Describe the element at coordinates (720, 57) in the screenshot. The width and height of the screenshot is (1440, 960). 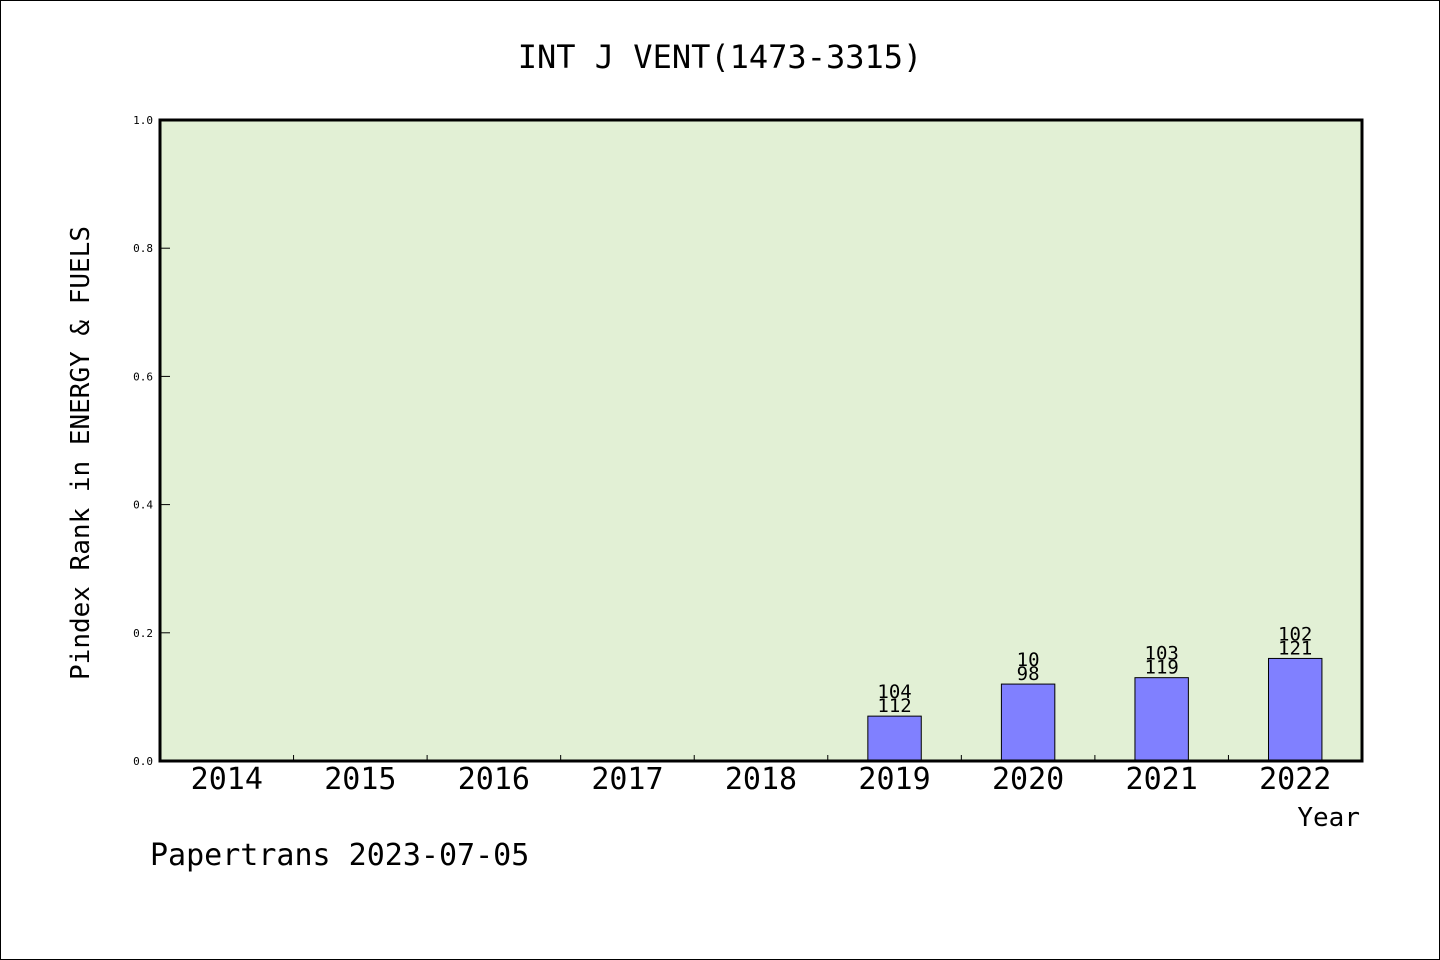
I see `chart-title: INT J VENT(1473-3315)` at that location.